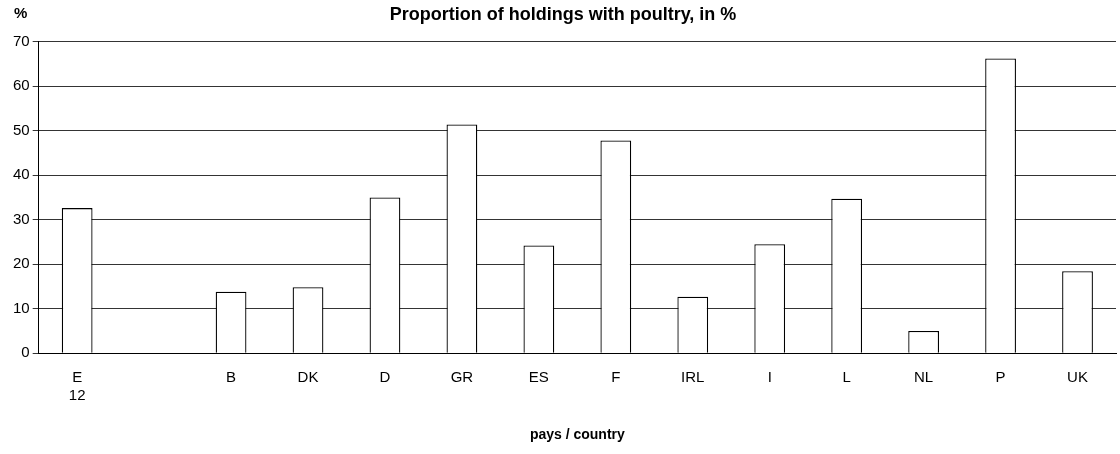 This screenshot has height=454, width=1120. Describe the element at coordinates (231, 377) in the screenshot. I see `x-tick-label: B` at that location.